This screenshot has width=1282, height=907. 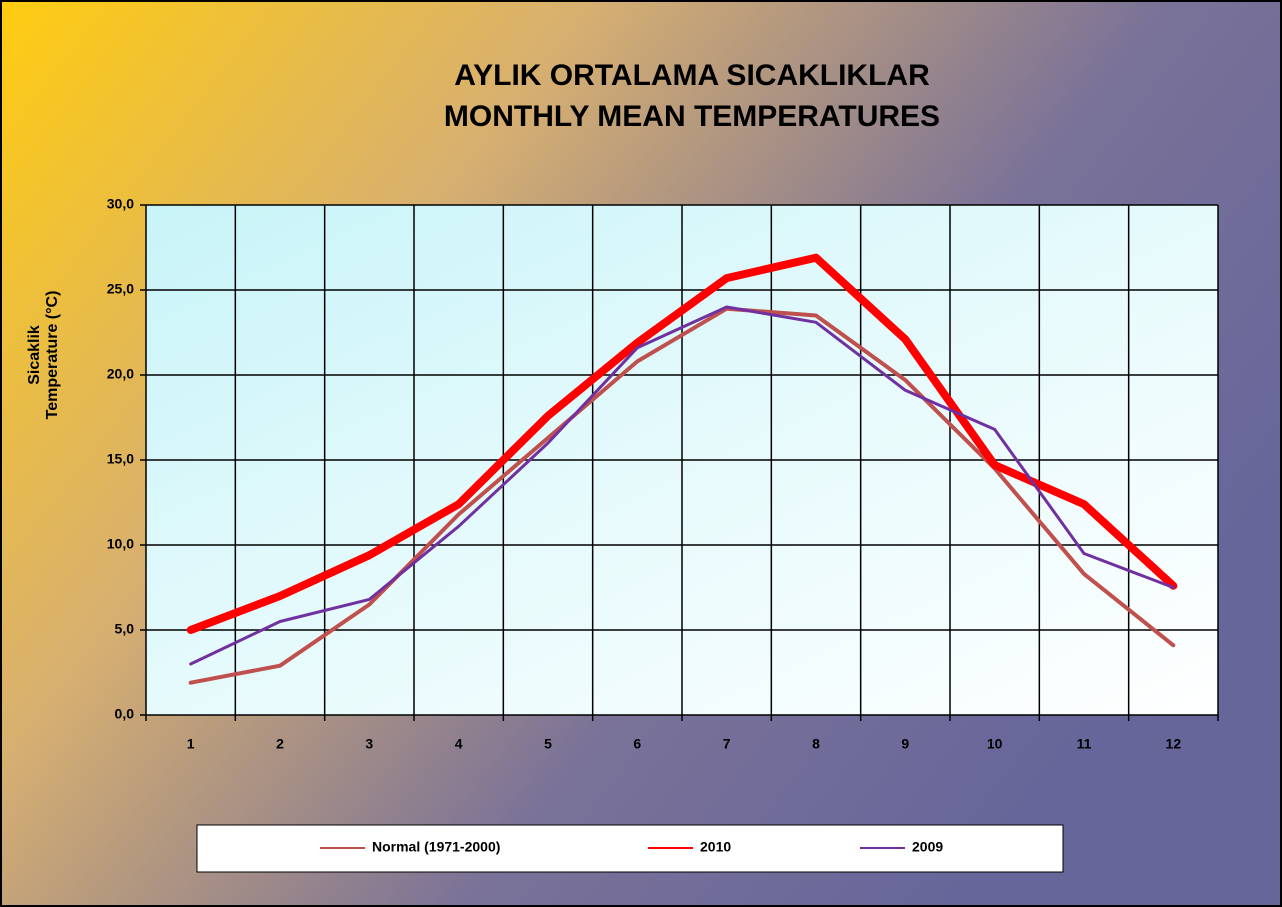 What do you see at coordinates (436, 847) in the screenshot?
I see `legend-label: Normal (1971-2000)` at bounding box center [436, 847].